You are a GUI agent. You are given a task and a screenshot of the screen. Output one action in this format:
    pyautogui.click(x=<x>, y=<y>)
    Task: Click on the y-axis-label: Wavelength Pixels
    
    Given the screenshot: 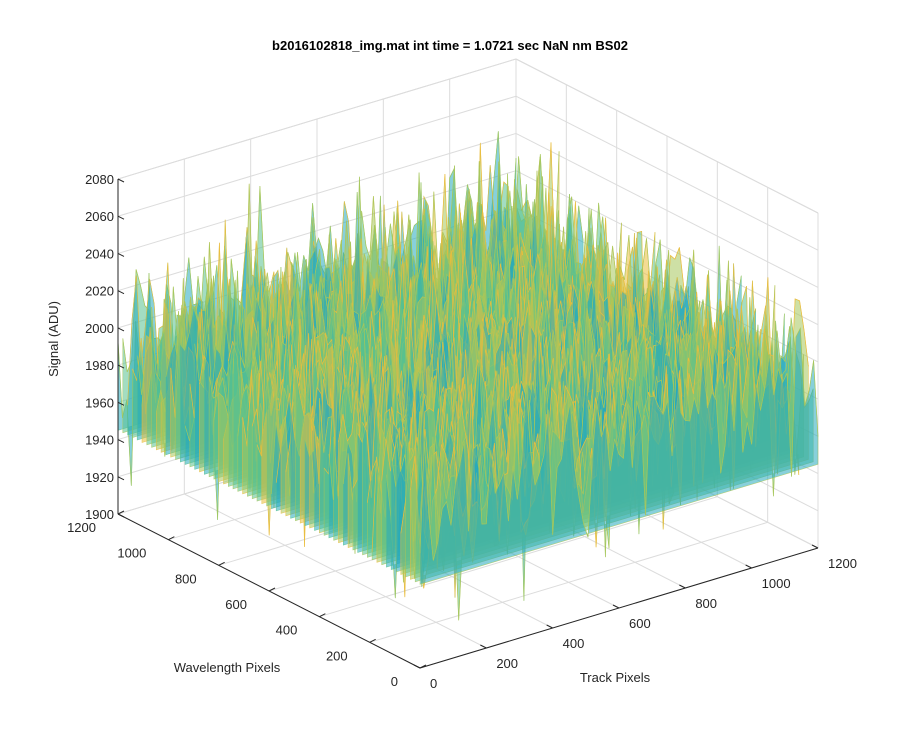 What is the action you would take?
    pyautogui.click(x=227, y=667)
    